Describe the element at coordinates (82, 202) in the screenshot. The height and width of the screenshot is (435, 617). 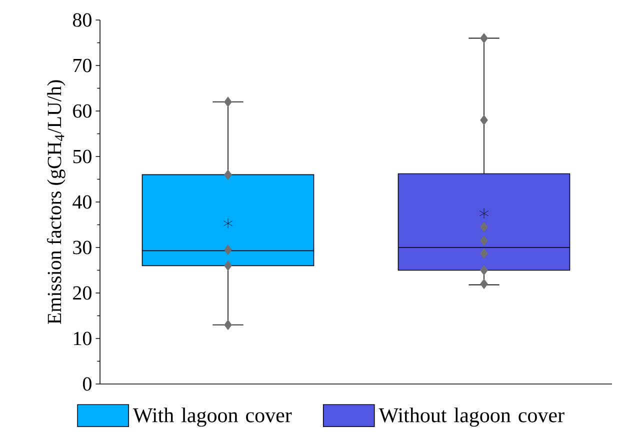
I see `y-tick-label: 40` at that location.